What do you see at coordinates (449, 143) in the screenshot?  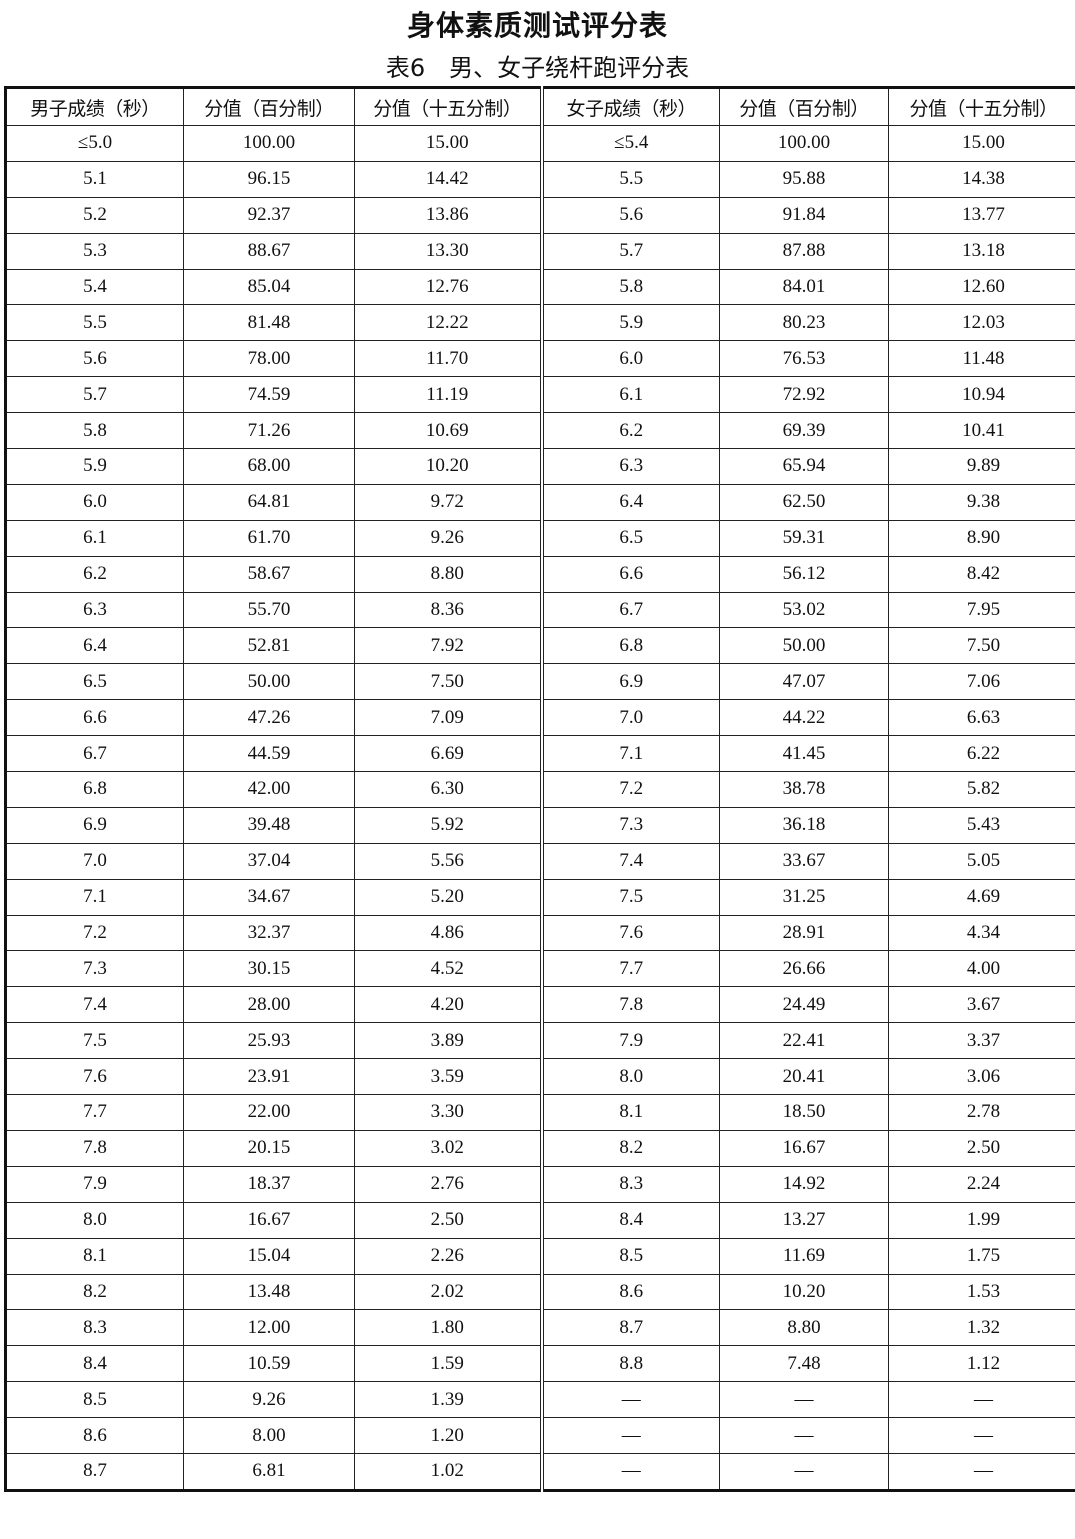 I see `cell-male-score-15: 15.00` at bounding box center [449, 143].